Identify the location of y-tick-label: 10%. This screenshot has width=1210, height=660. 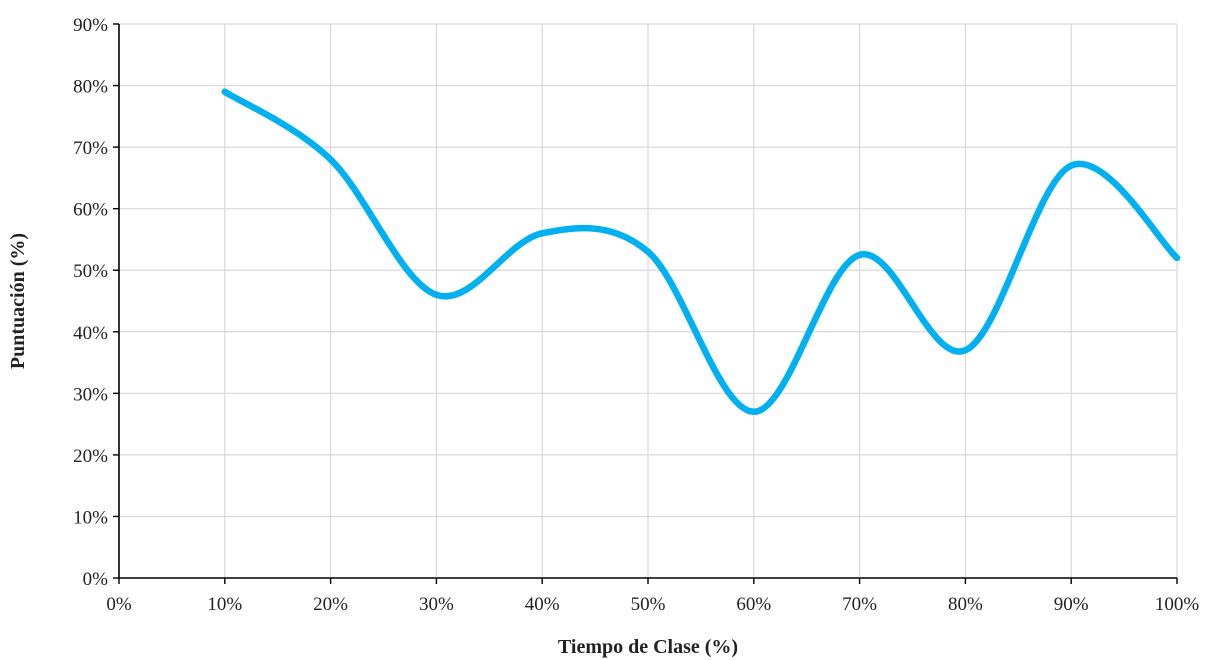
(90, 517).